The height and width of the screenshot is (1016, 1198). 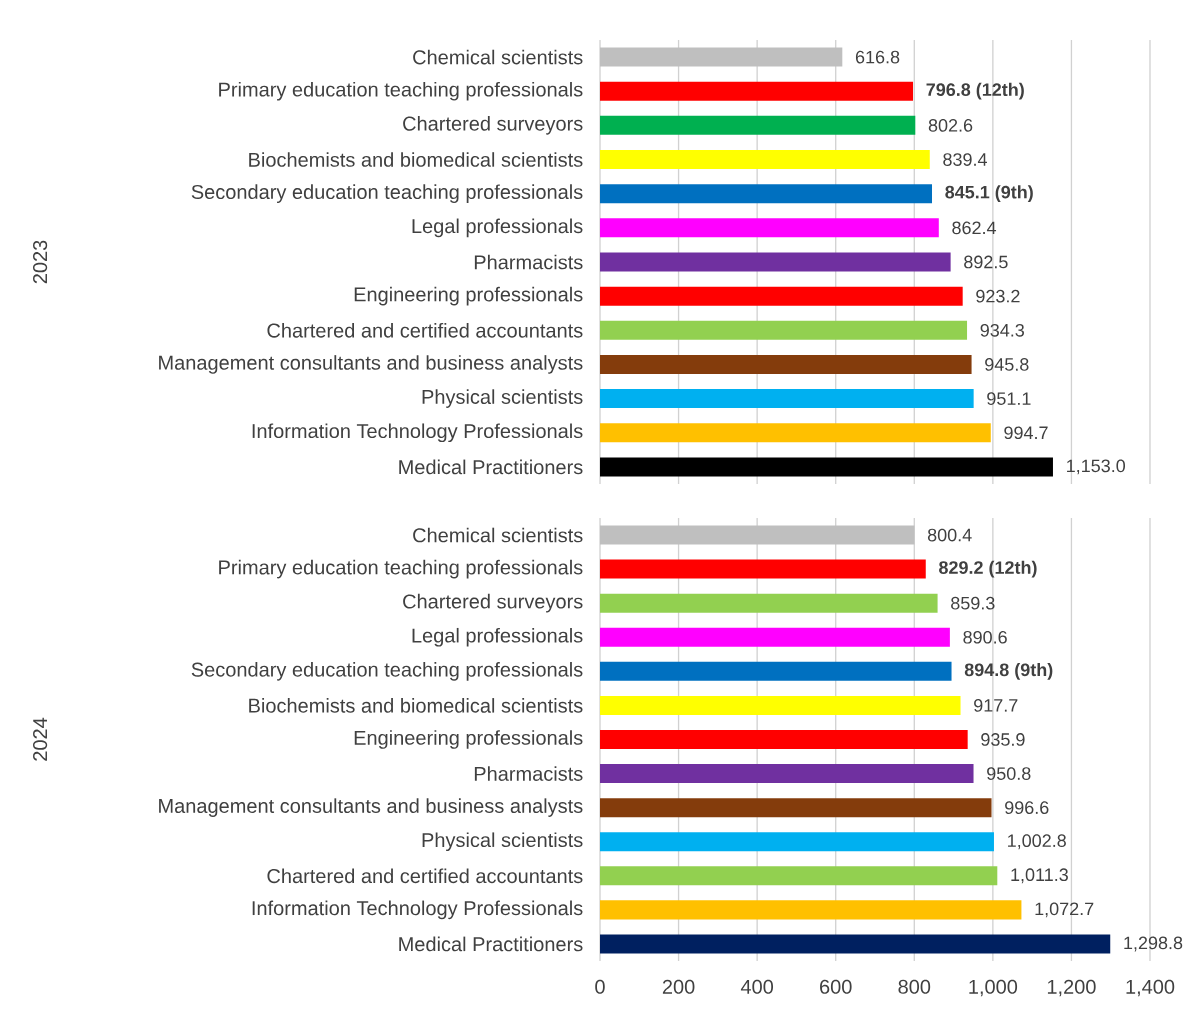 I want to click on x-tick-label: 1,000, so click(x=993, y=988).